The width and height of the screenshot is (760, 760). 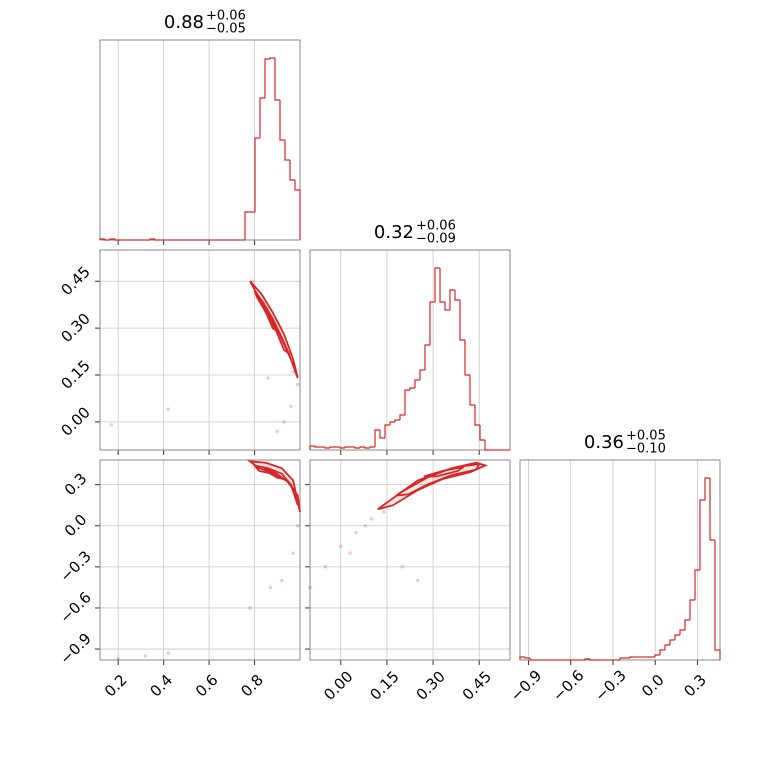 I want to click on y-tick-label: 0.0, so click(x=76, y=526).